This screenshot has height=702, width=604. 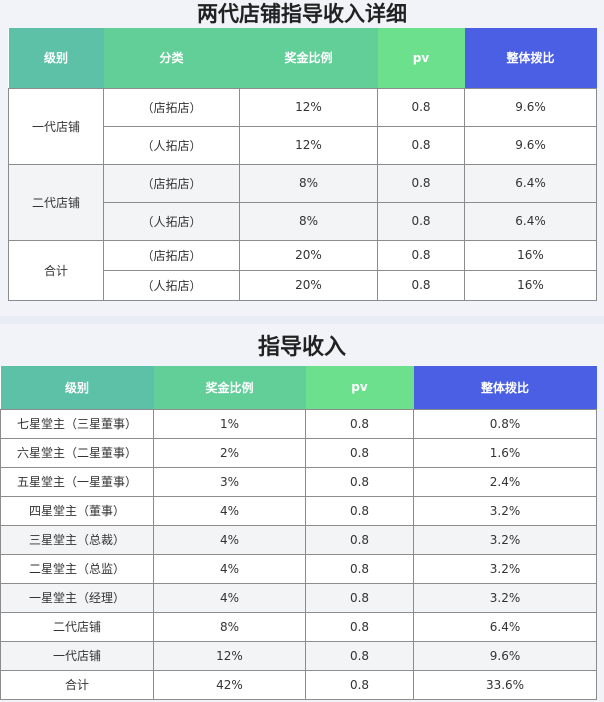 What do you see at coordinates (229, 452) in the screenshot?
I see `ratio-cell: 2%` at bounding box center [229, 452].